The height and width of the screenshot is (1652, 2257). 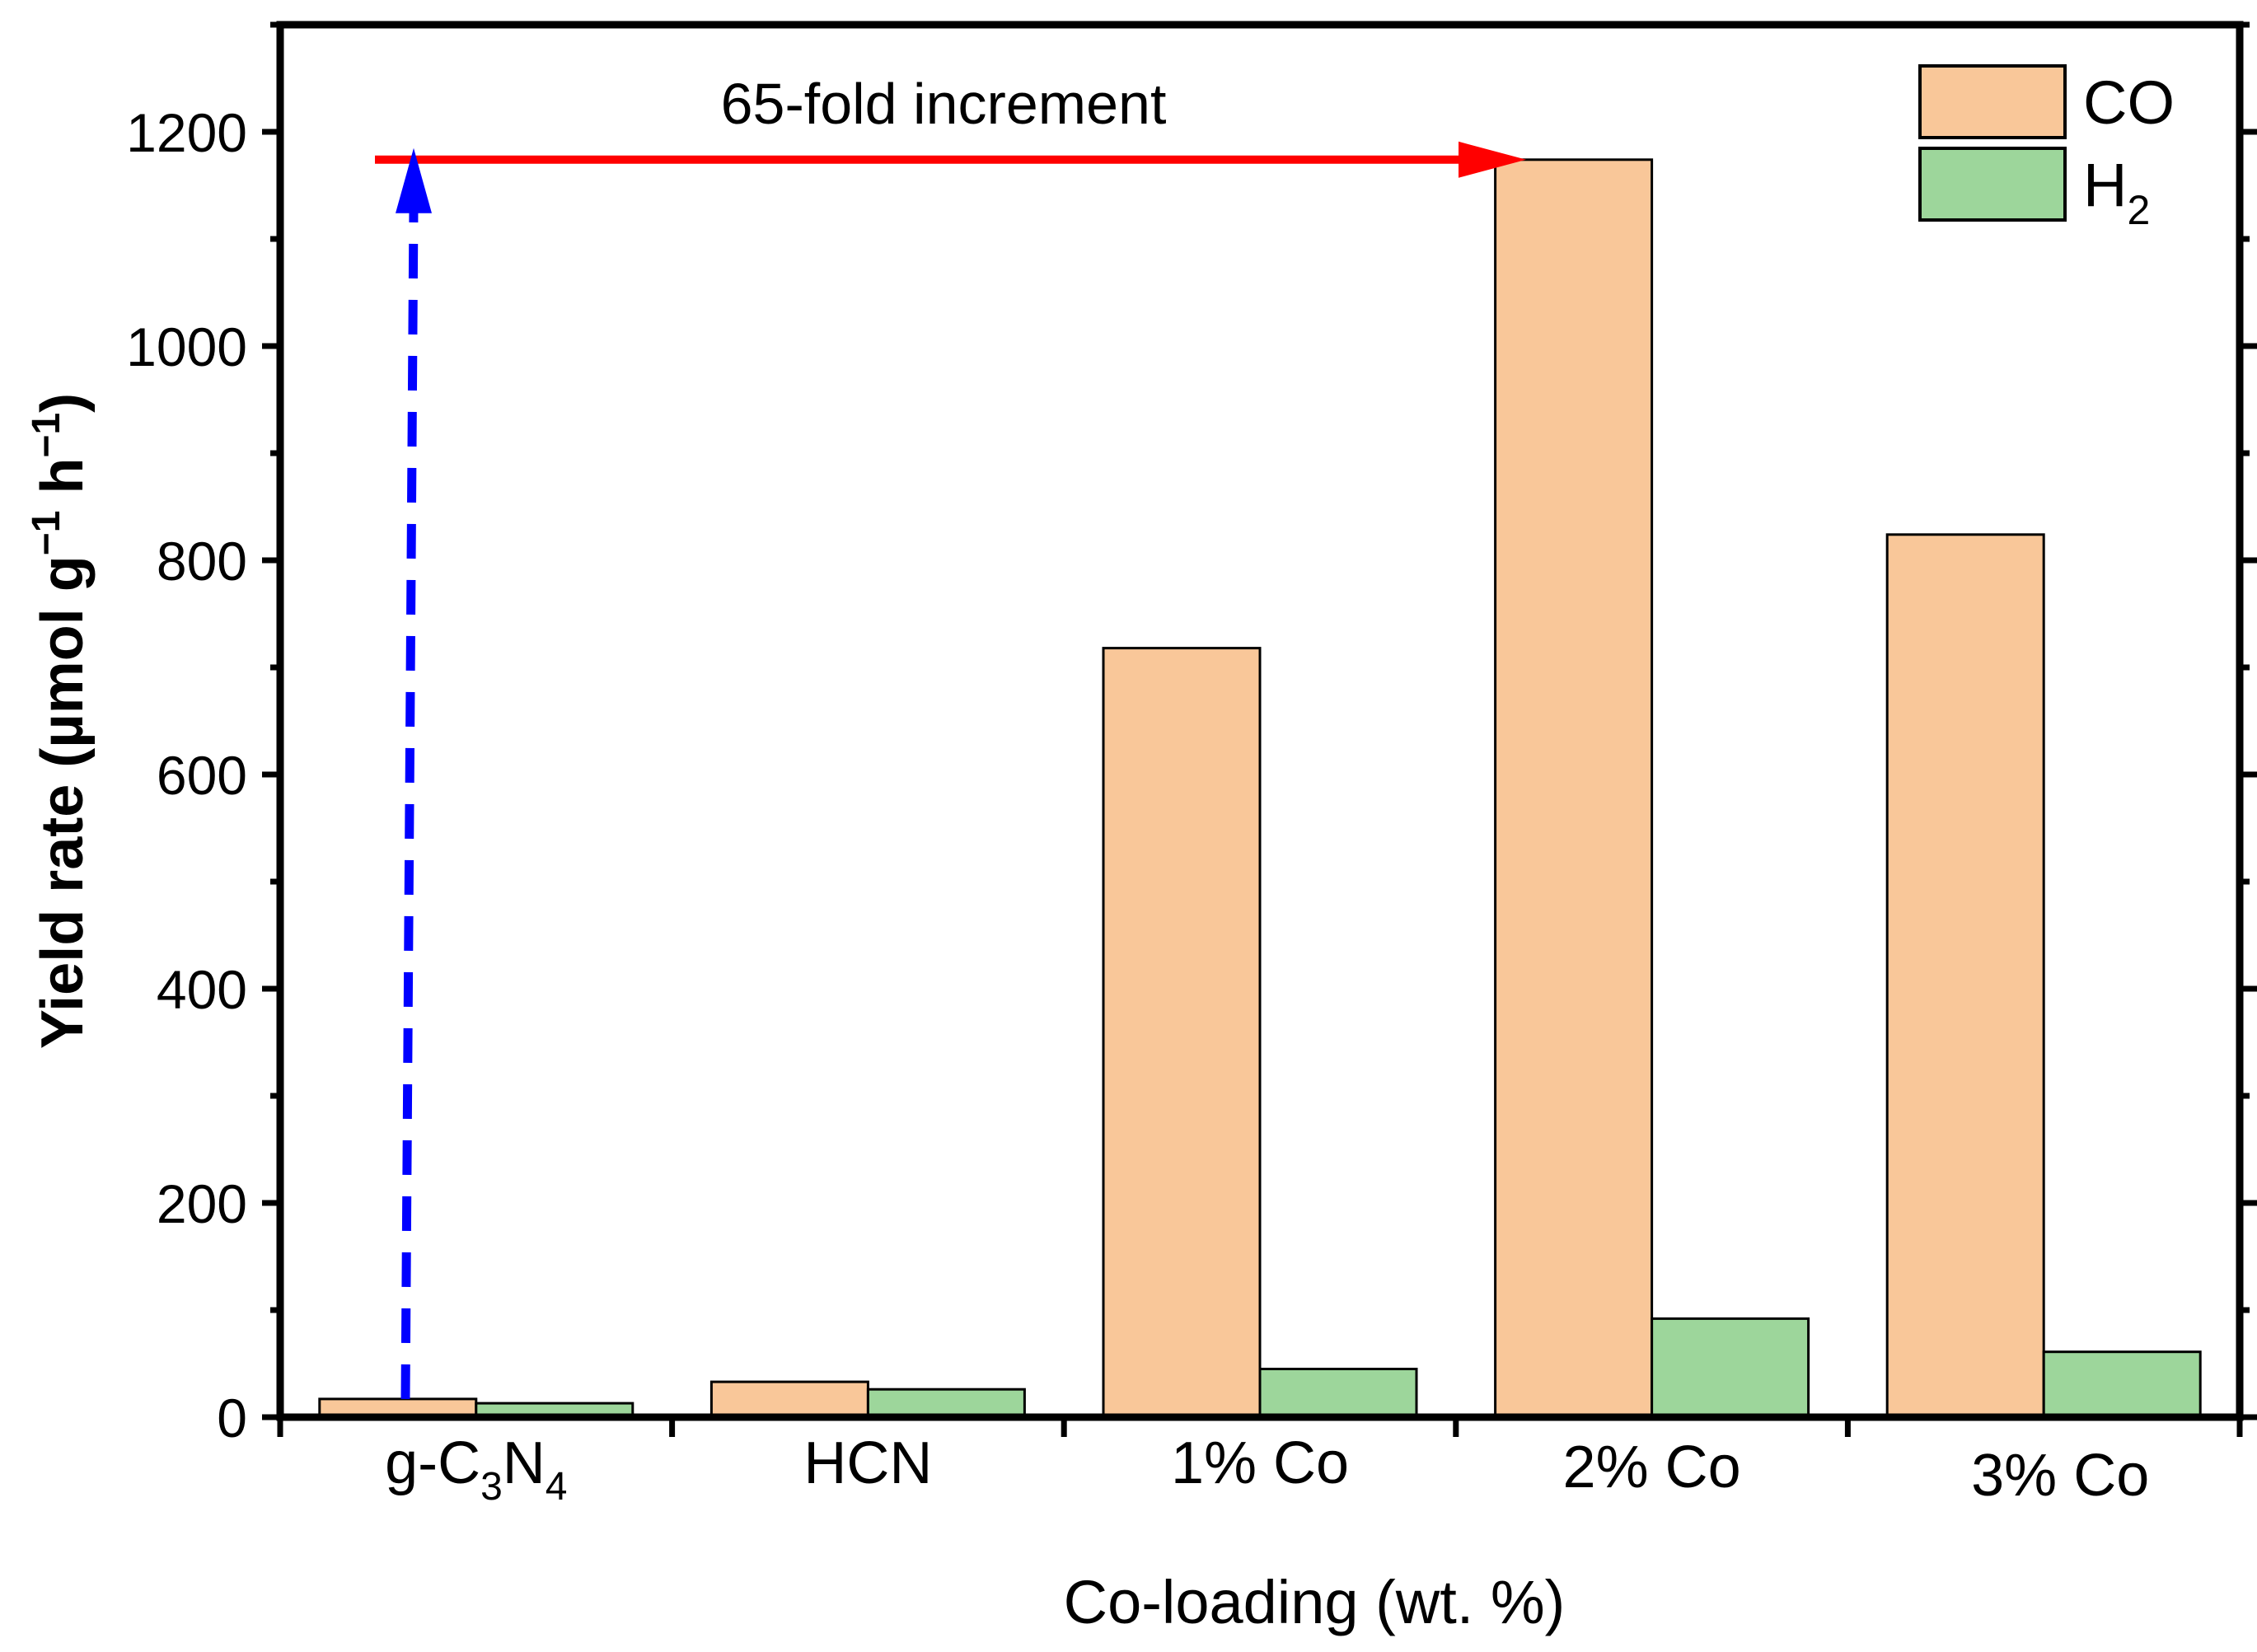 What do you see at coordinates (202, 990) in the screenshot?
I see `y-tick-label: 400` at bounding box center [202, 990].